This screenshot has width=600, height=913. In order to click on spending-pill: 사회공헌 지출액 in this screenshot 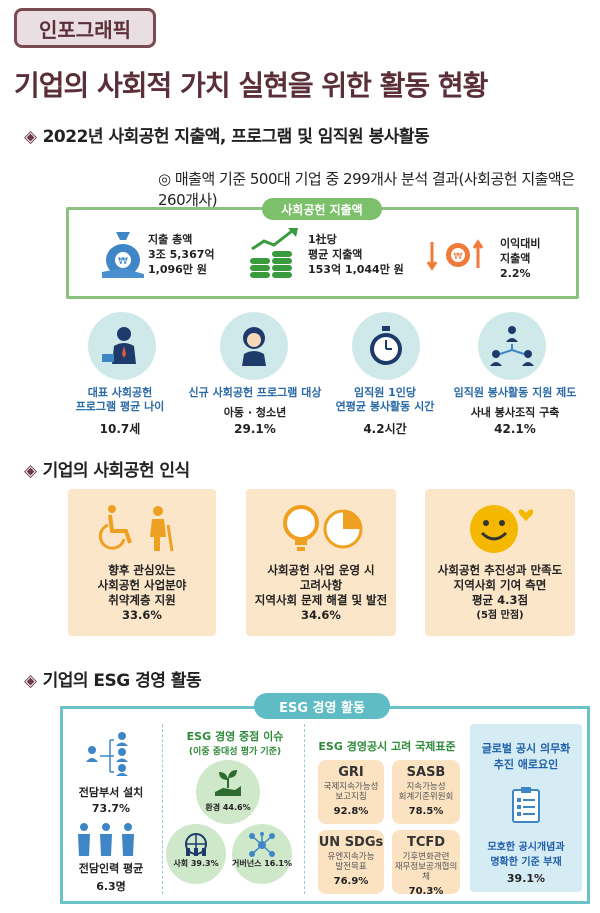, I will do `click(322, 209)`.